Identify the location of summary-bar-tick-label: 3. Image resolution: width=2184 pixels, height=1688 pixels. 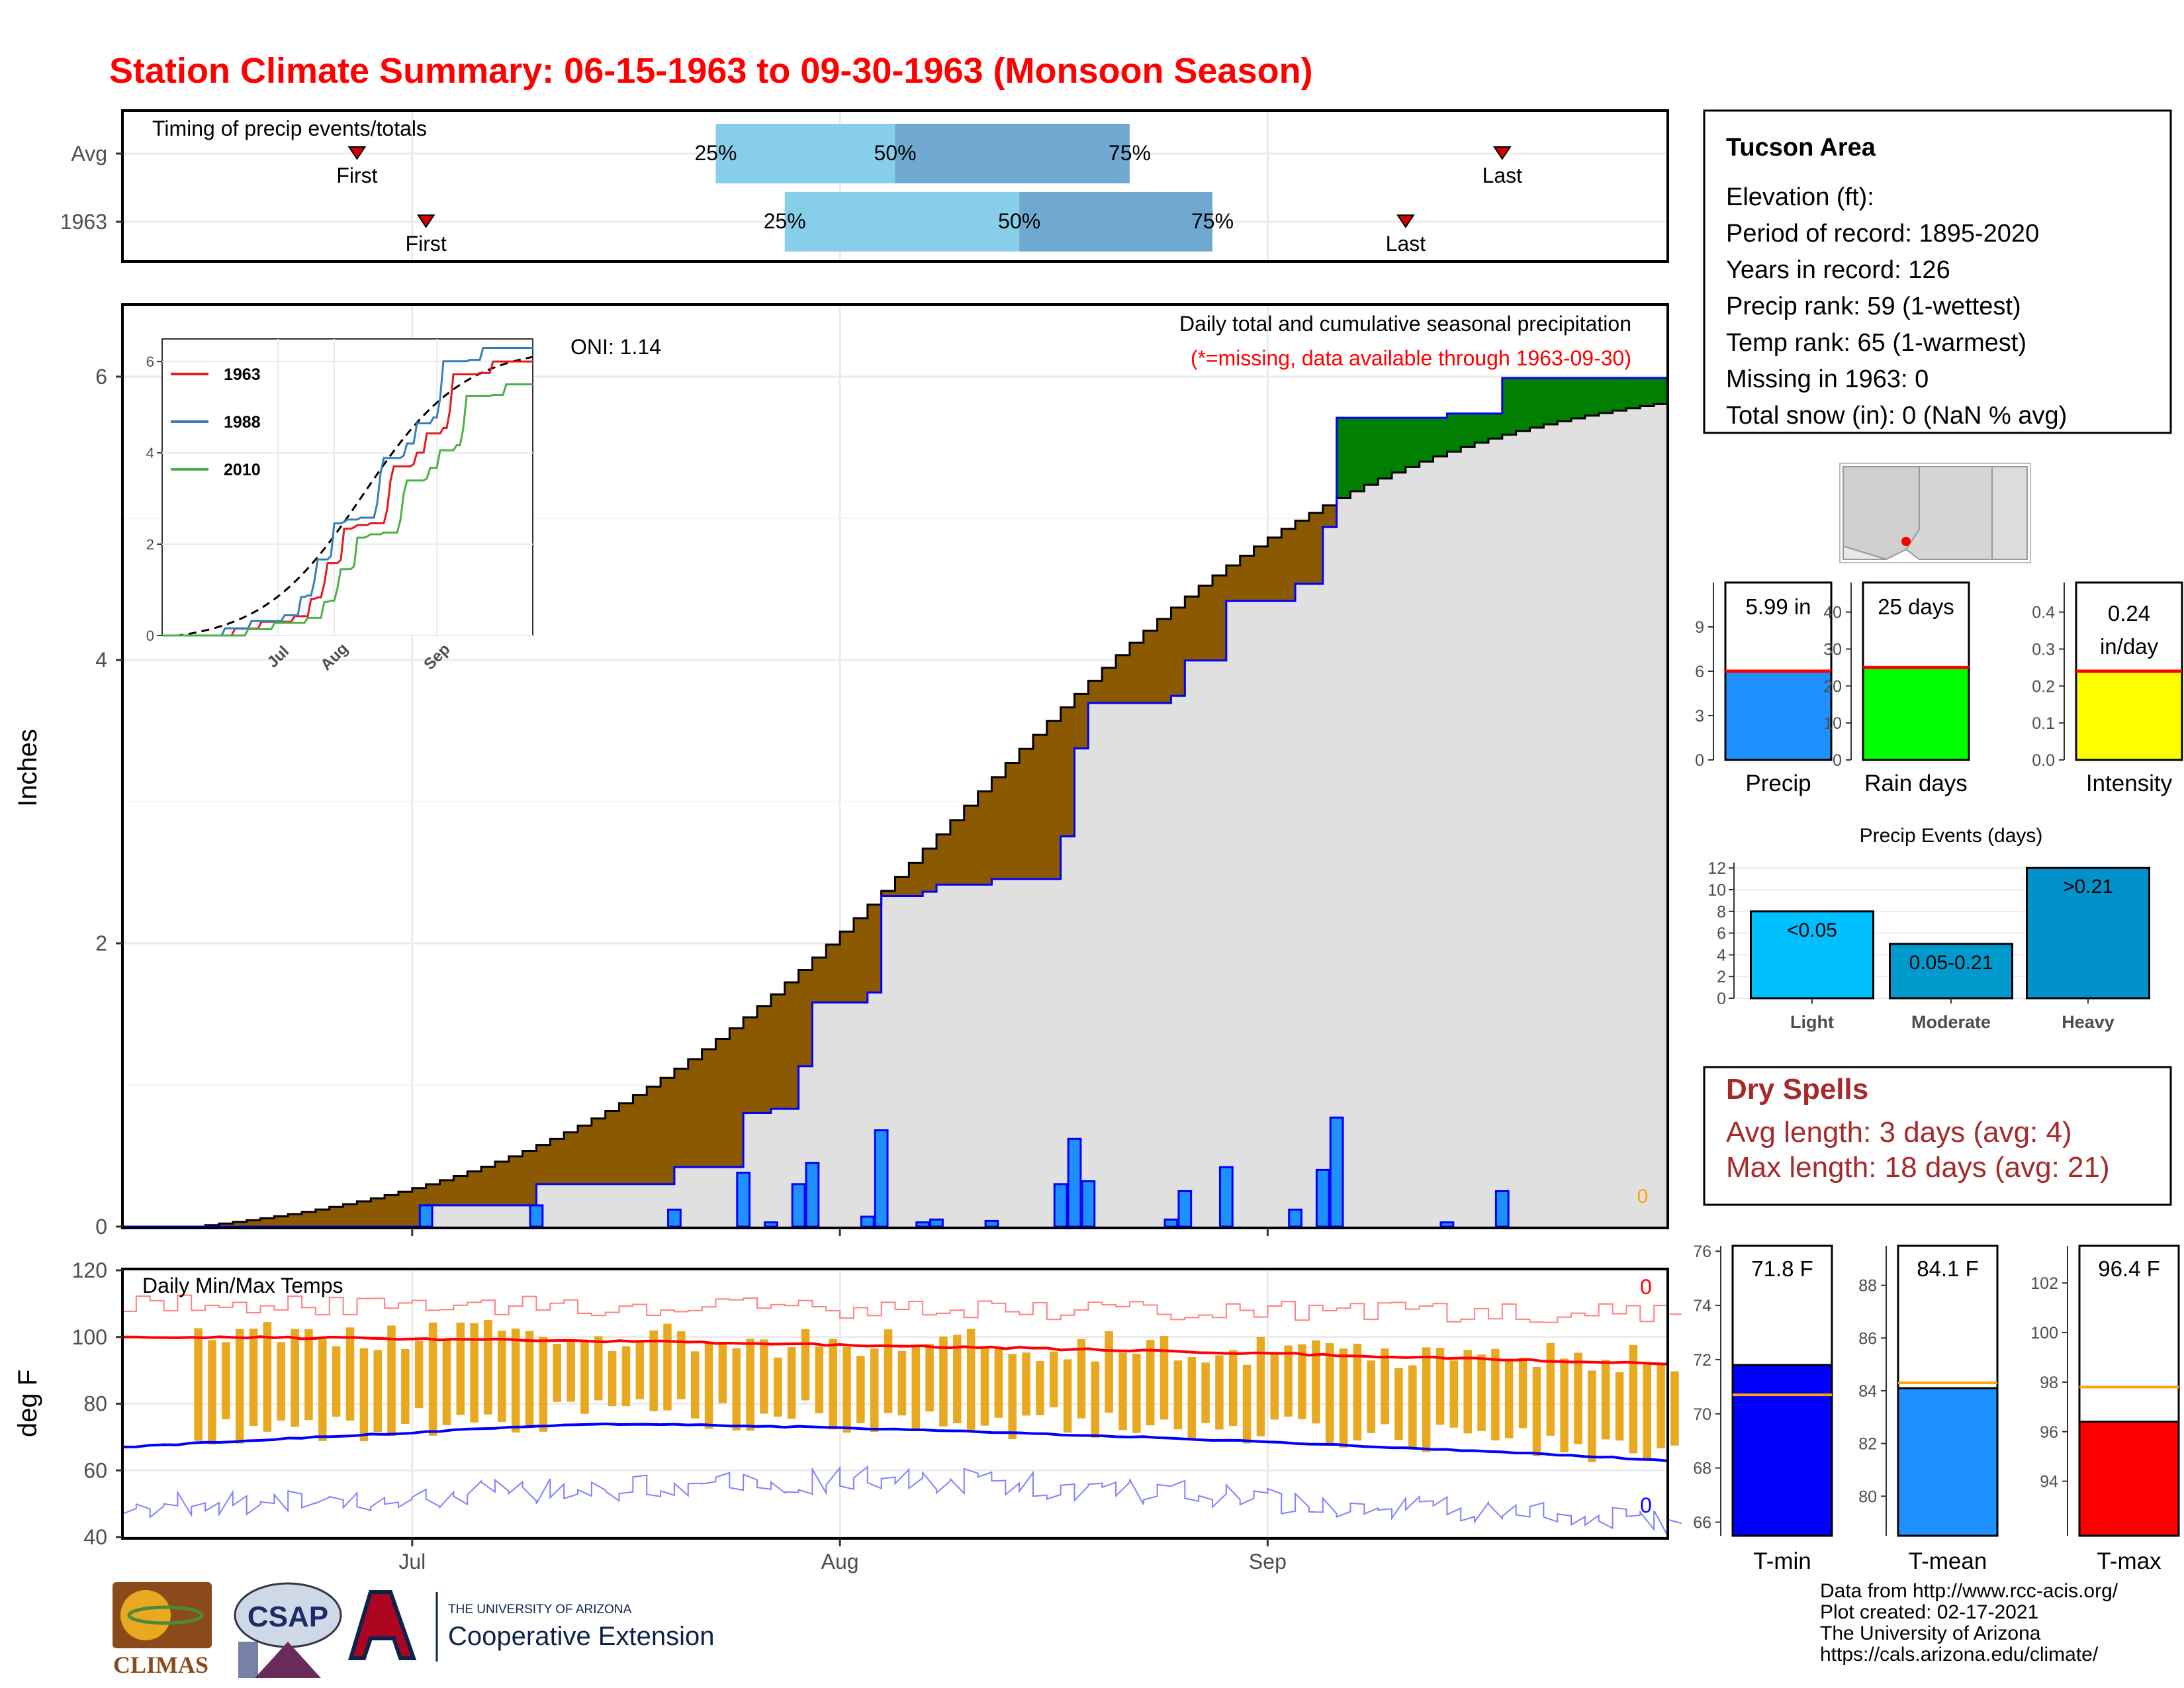
(1699, 716).